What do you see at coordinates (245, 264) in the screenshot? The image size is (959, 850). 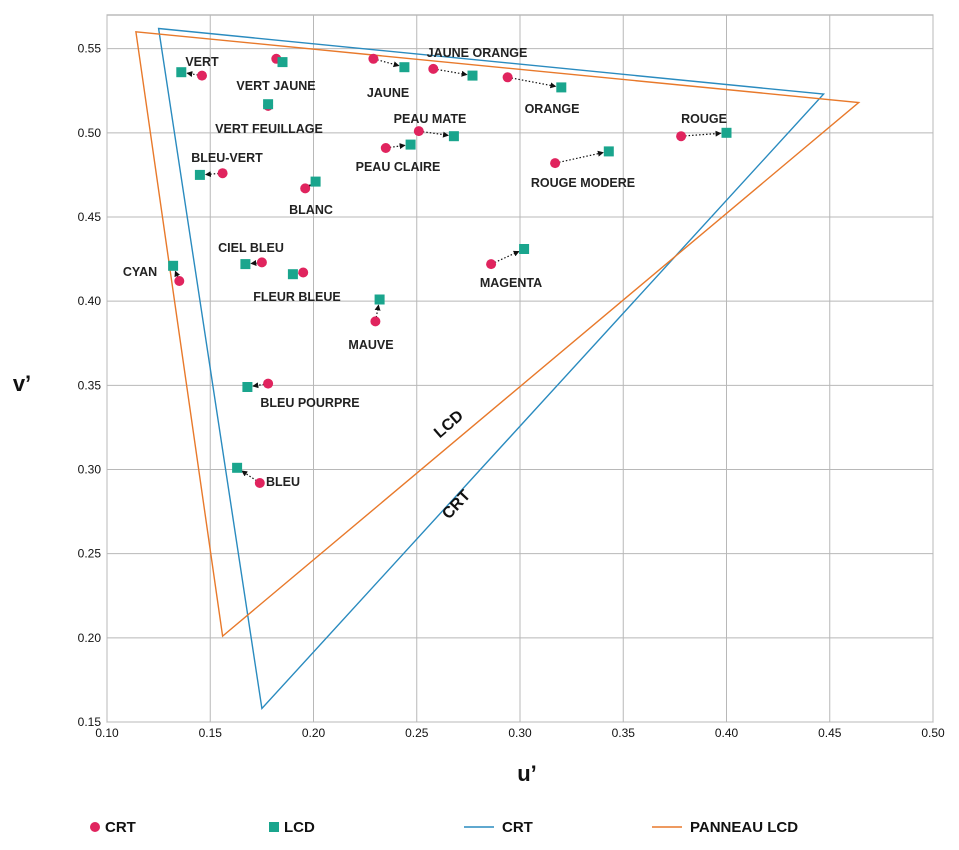 I see `lcd-point-ciel-bleu` at bounding box center [245, 264].